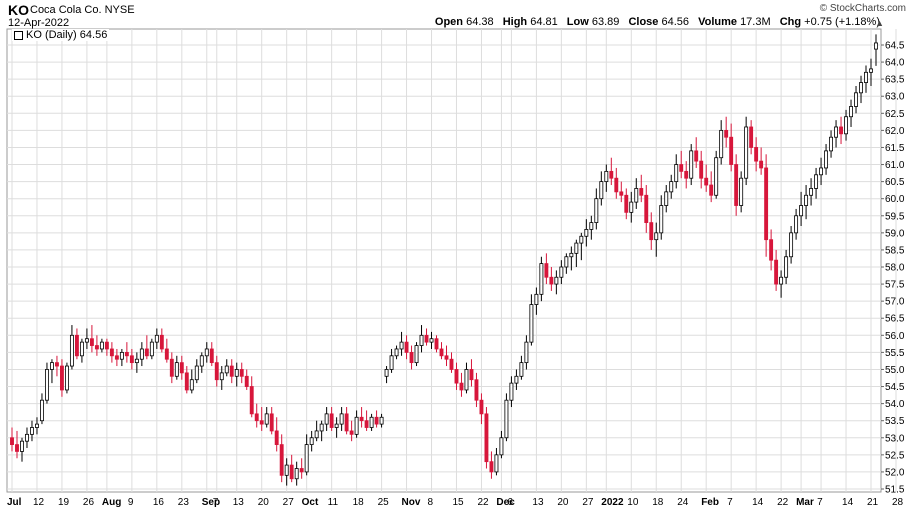  What do you see at coordinates (82, 10) in the screenshot?
I see `company-name: Coca Cola Co. NYSE` at bounding box center [82, 10].